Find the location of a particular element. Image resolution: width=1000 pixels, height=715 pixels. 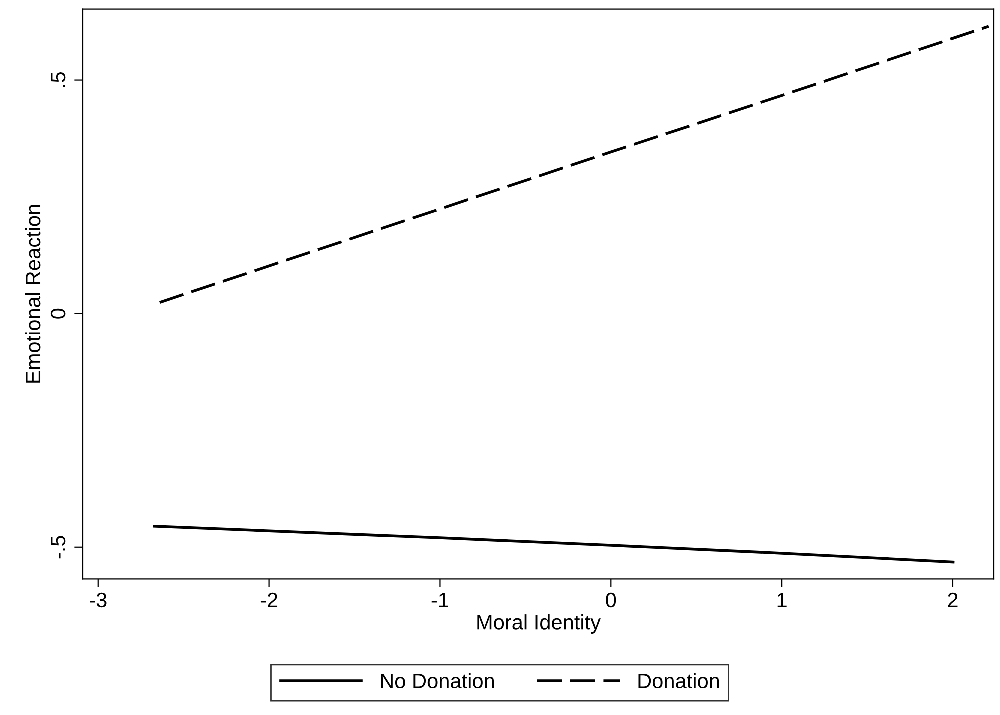

legend-label: No Donation is located at coordinates (437, 681).